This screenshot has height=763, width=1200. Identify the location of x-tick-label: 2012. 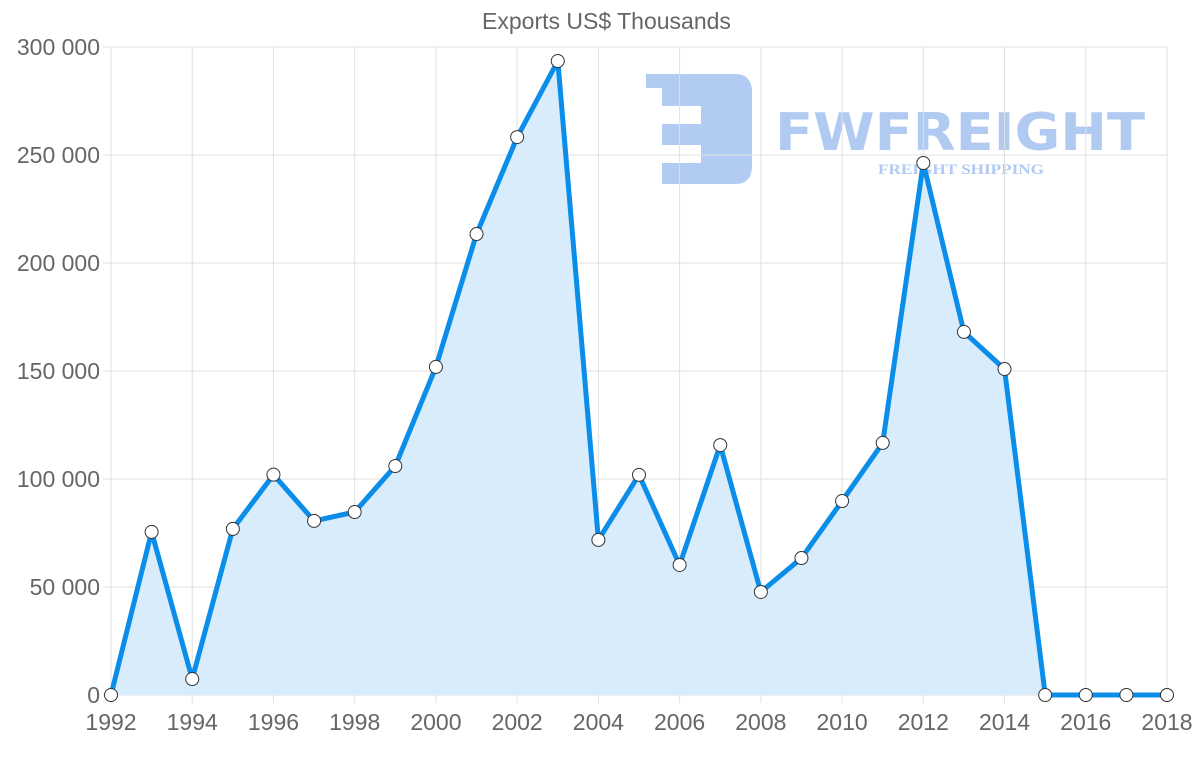
(923, 722).